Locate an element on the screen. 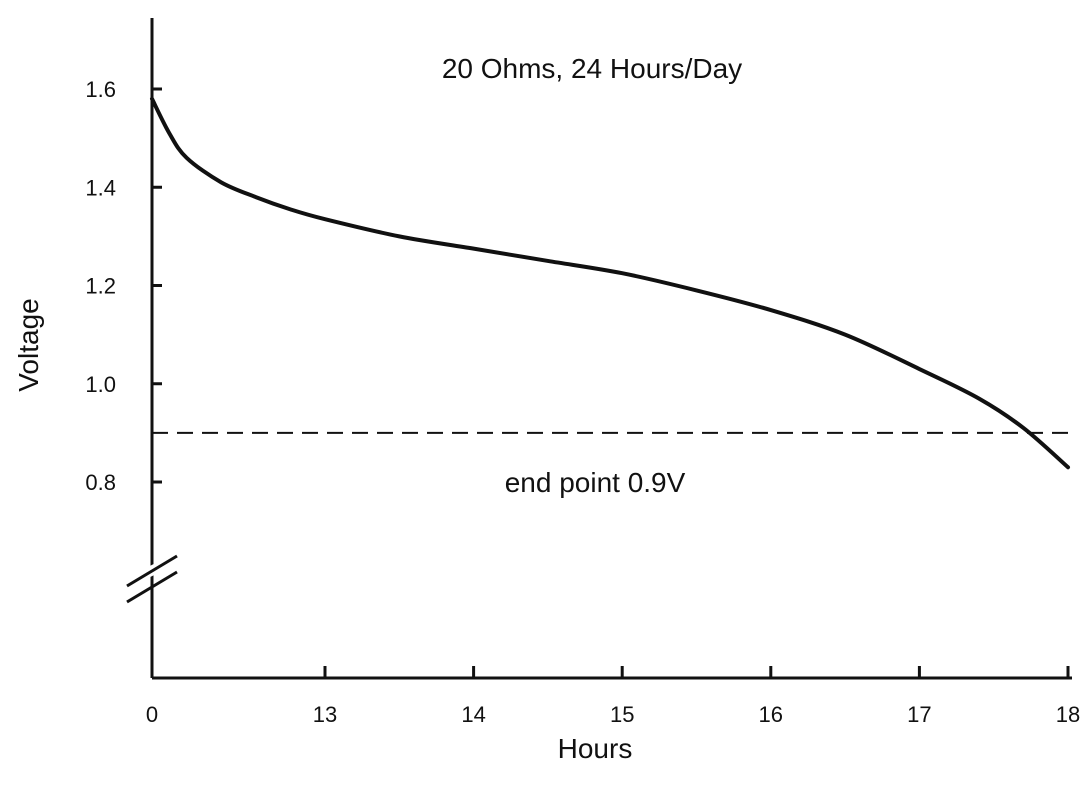 Image resolution: width=1083 pixels, height=790 pixels. x-axis-title: Hours is located at coordinates (595, 748).